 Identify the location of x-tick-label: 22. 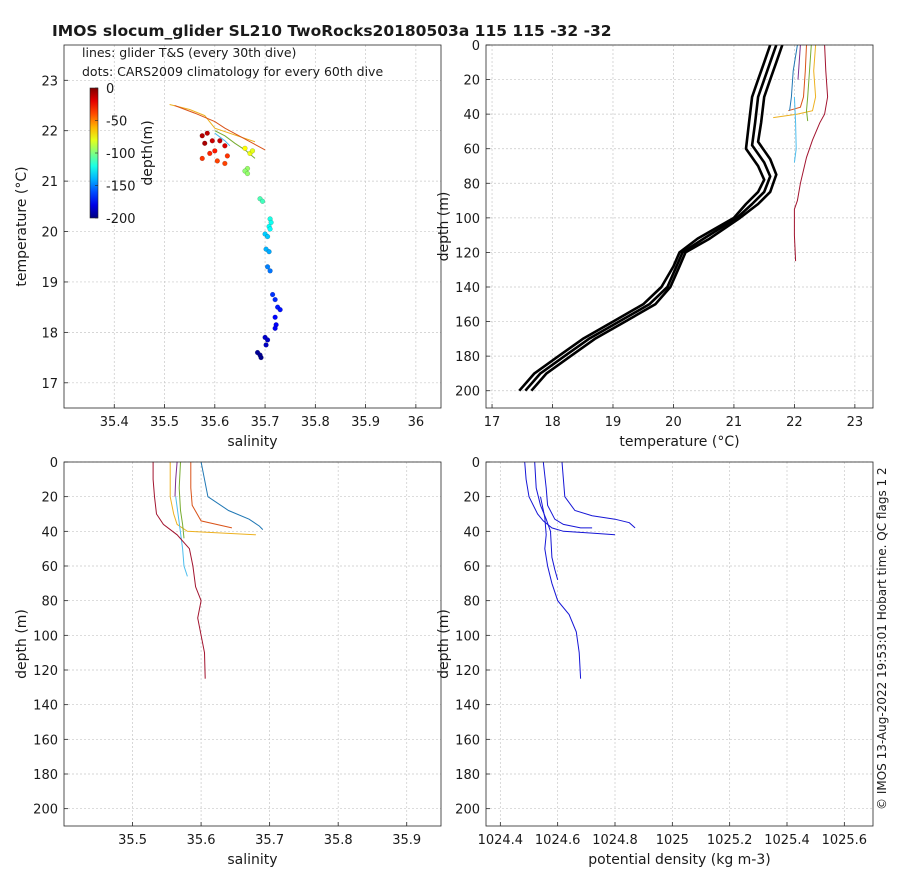
(794, 422).